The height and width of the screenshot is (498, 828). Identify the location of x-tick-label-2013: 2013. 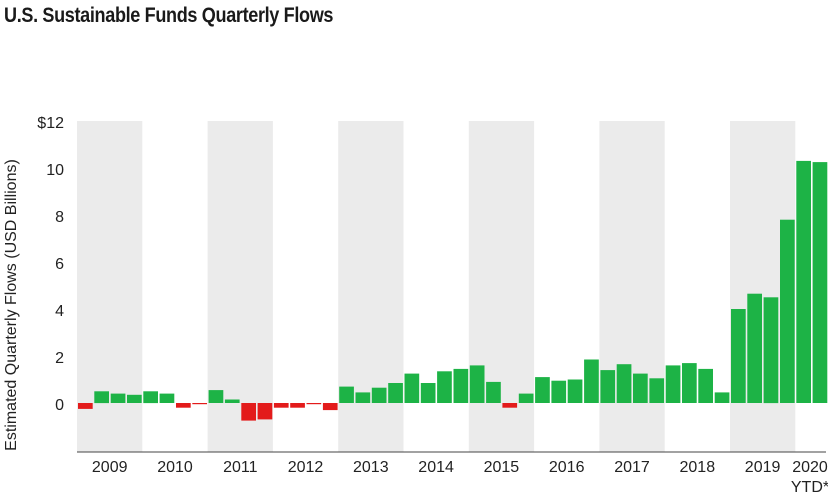
(371, 467).